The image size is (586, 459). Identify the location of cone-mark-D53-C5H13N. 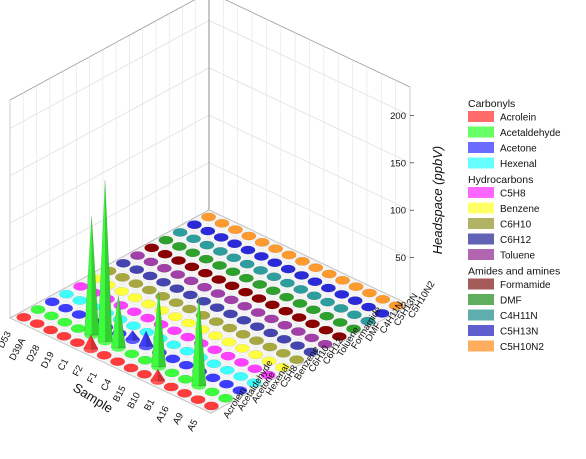
(194, 225).